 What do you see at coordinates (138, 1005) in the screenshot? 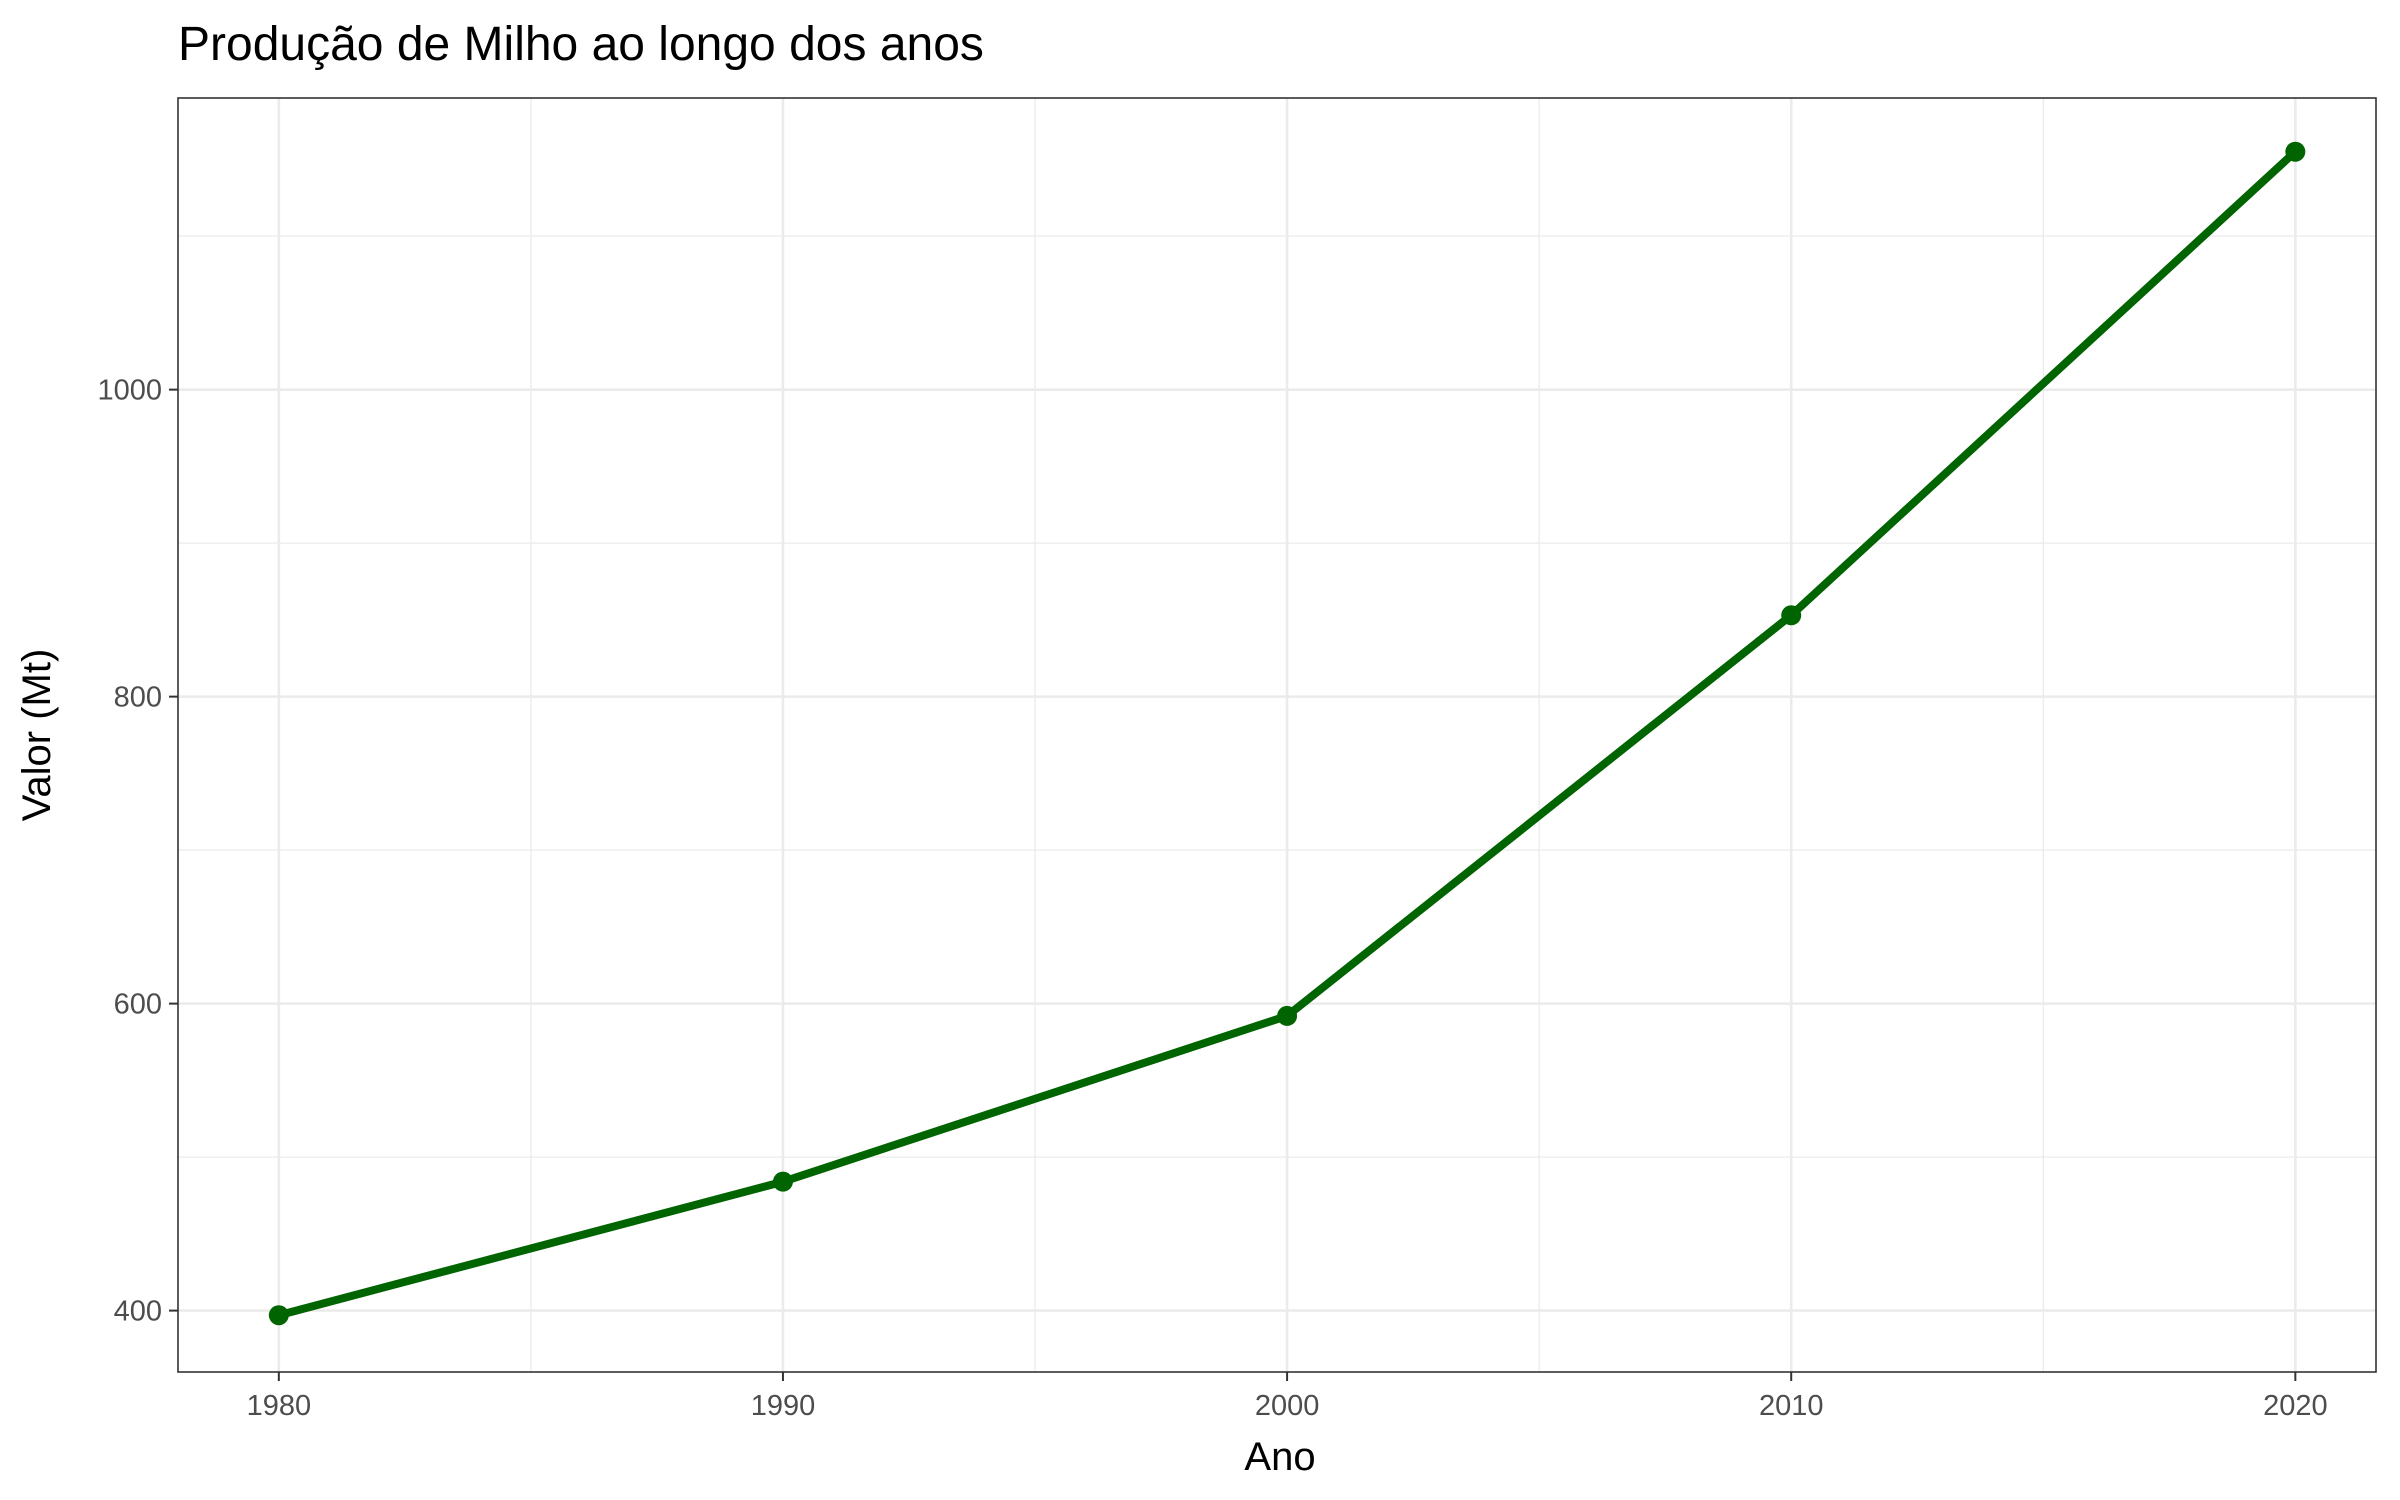
I see `y-tick-label: 600` at bounding box center [138, 1005].